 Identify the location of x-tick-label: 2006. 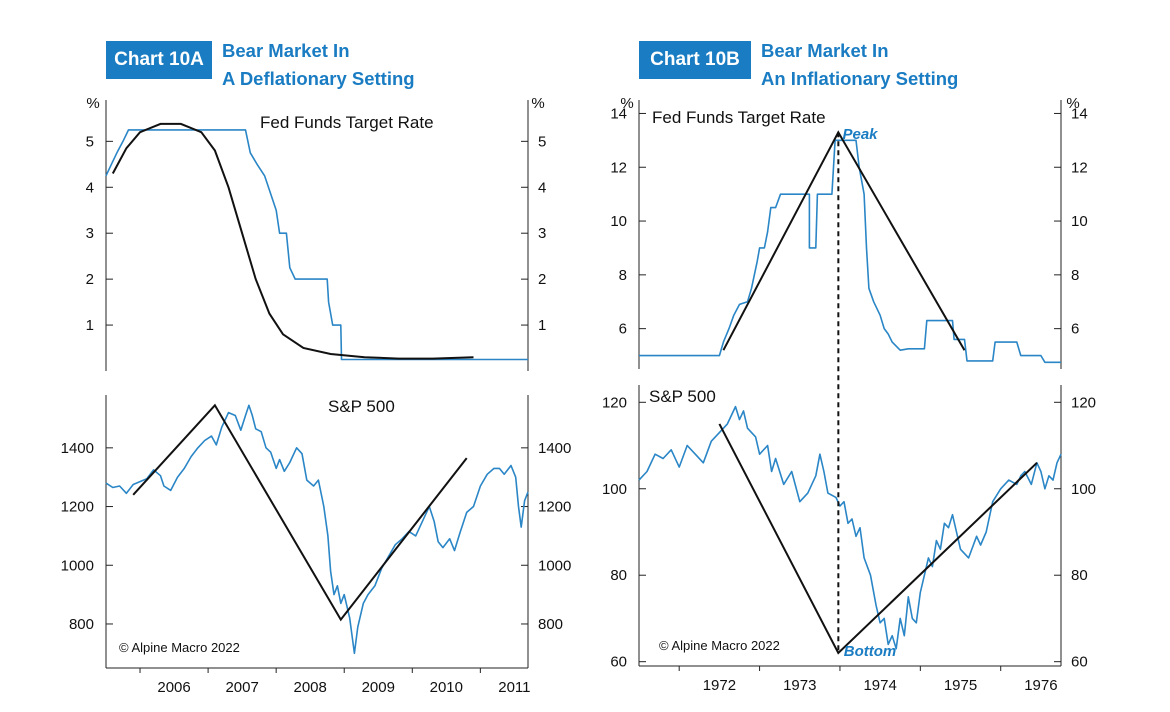
(173, 687).